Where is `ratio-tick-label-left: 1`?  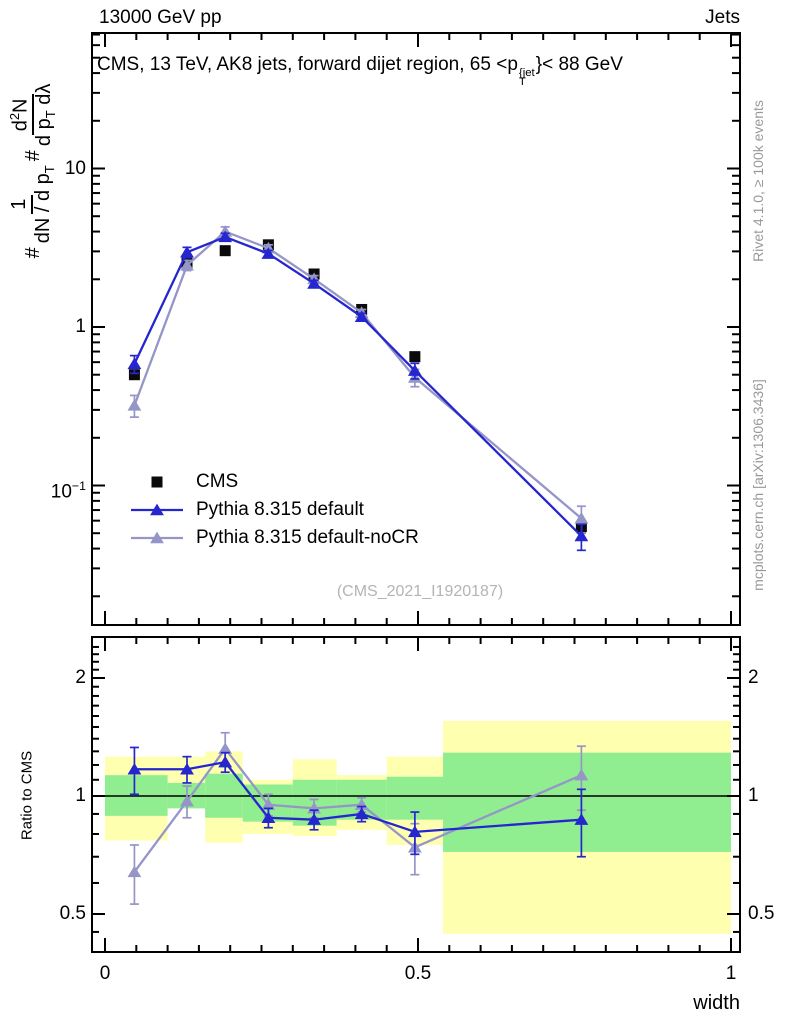
ratio-tick-label-left: 1 is located at coordinates (80, 795).